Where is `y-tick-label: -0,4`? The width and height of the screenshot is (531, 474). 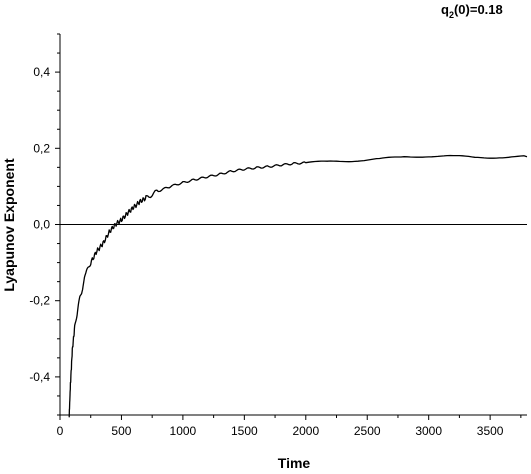
y-tick-label: -0,4 is located at coordinates (39, 377).